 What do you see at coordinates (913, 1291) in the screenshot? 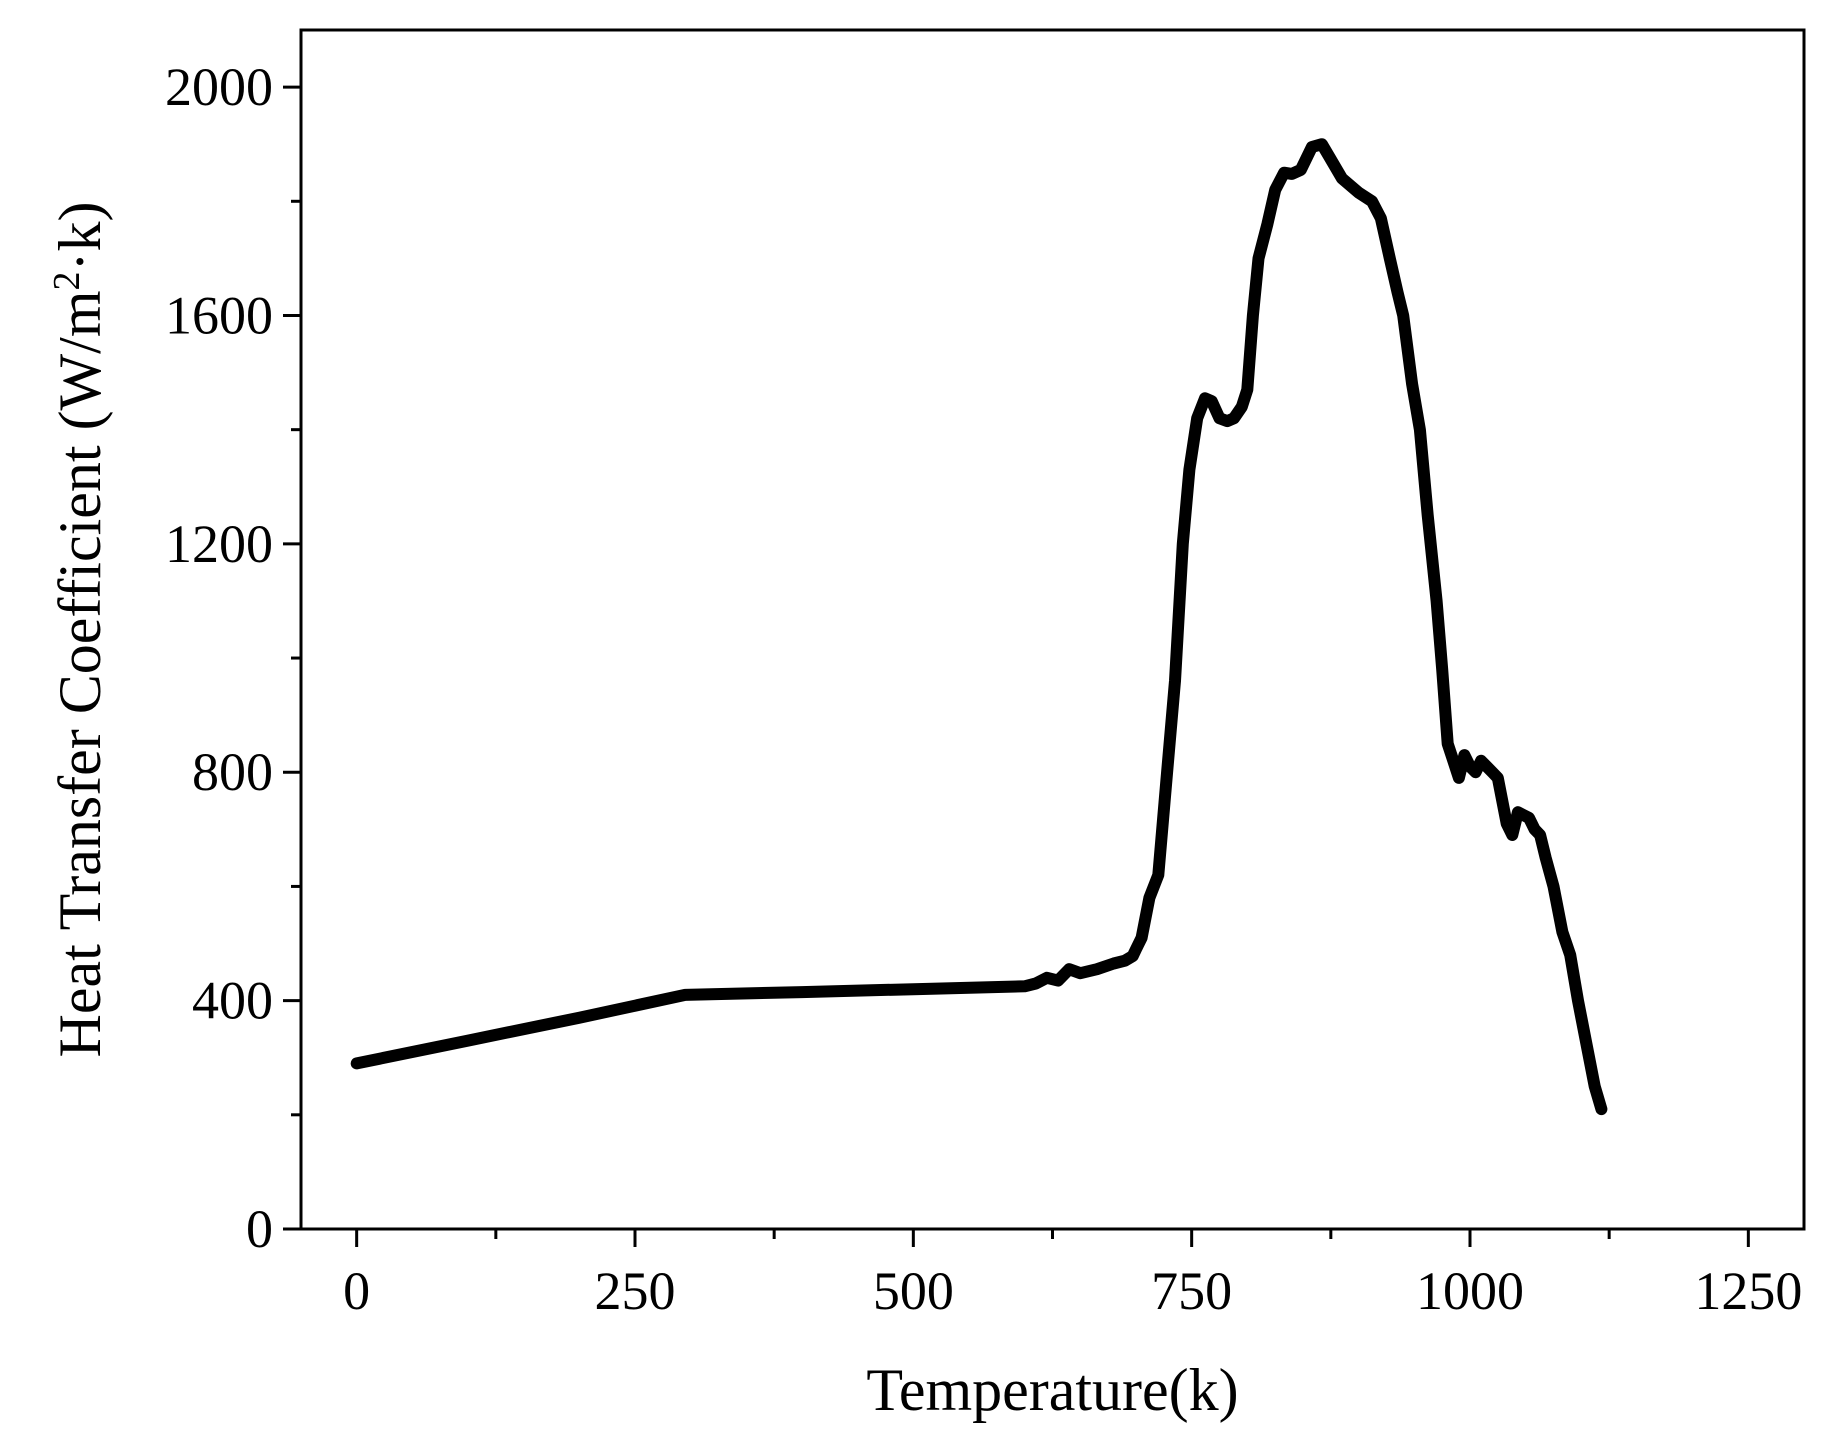
I see `x-tick-label: 500` at bounding box center [913, 1291].